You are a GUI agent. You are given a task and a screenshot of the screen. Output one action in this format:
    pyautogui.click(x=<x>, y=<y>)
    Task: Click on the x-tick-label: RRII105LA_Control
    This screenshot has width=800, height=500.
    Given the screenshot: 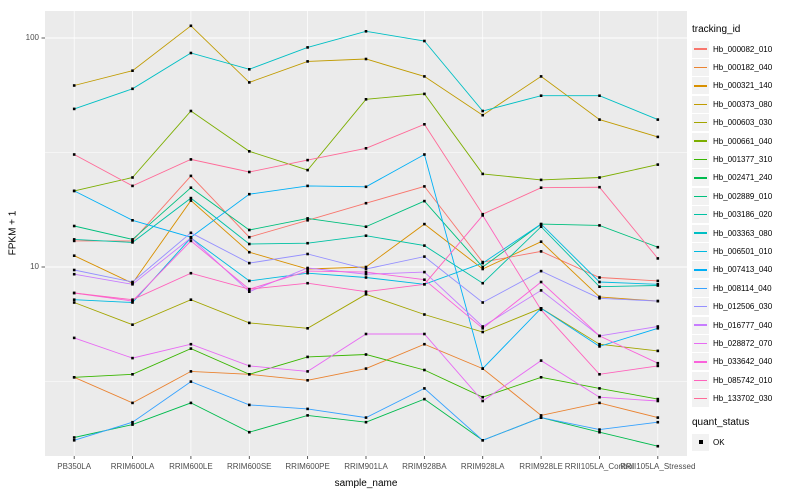 What is the action you would take?
    pyautogui.click(x=599, y=466)
    